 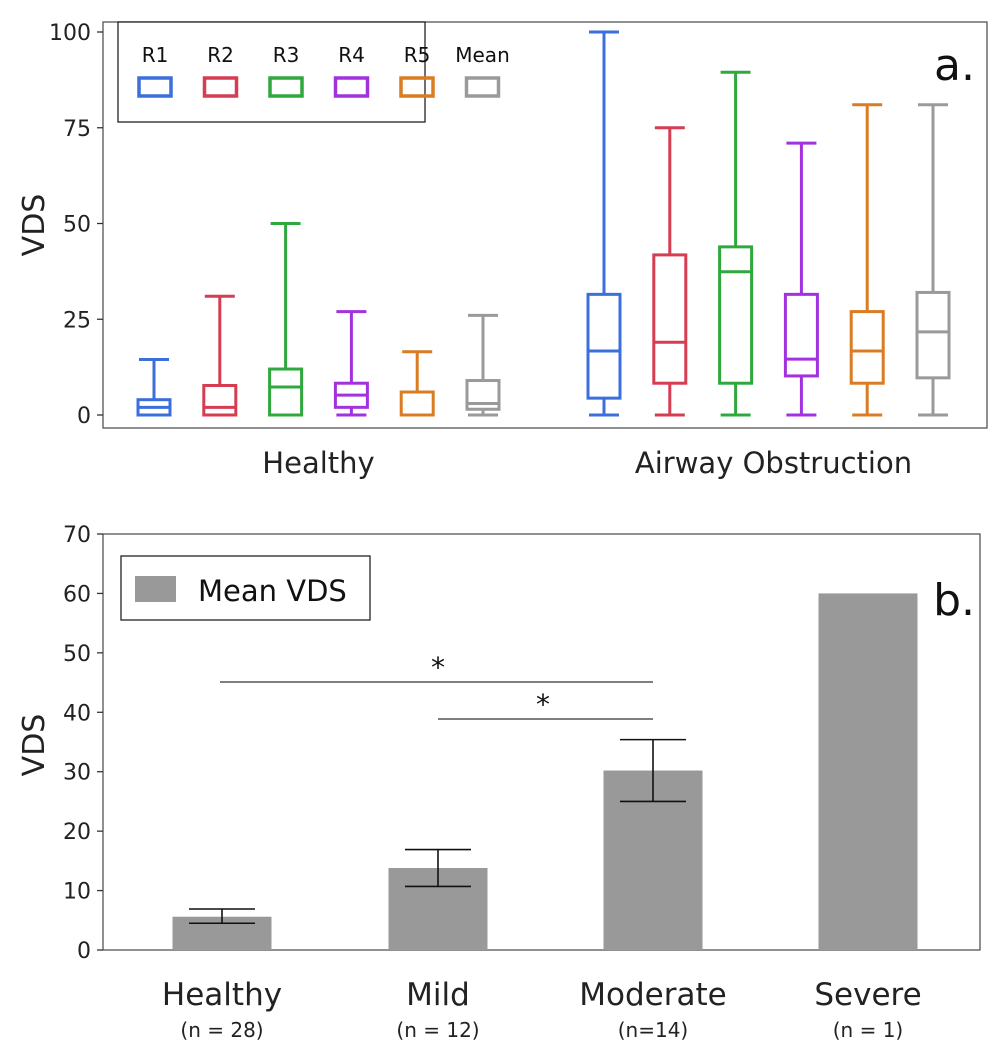 What do you see at coordinates (155, 55) in the screenshot?
I see `legend-label: R1` at bounding box center [155, 55].